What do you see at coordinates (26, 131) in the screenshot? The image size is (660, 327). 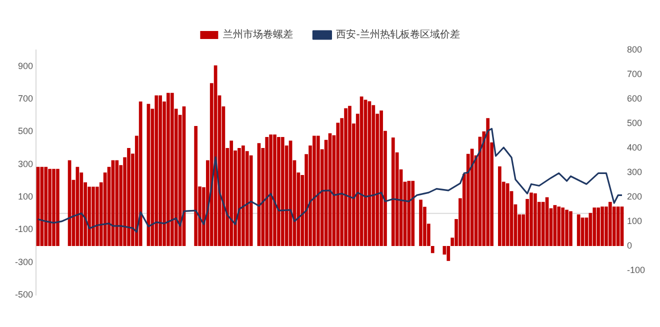 I see `y-tick-label: 500` at bounding box center [26, 131].